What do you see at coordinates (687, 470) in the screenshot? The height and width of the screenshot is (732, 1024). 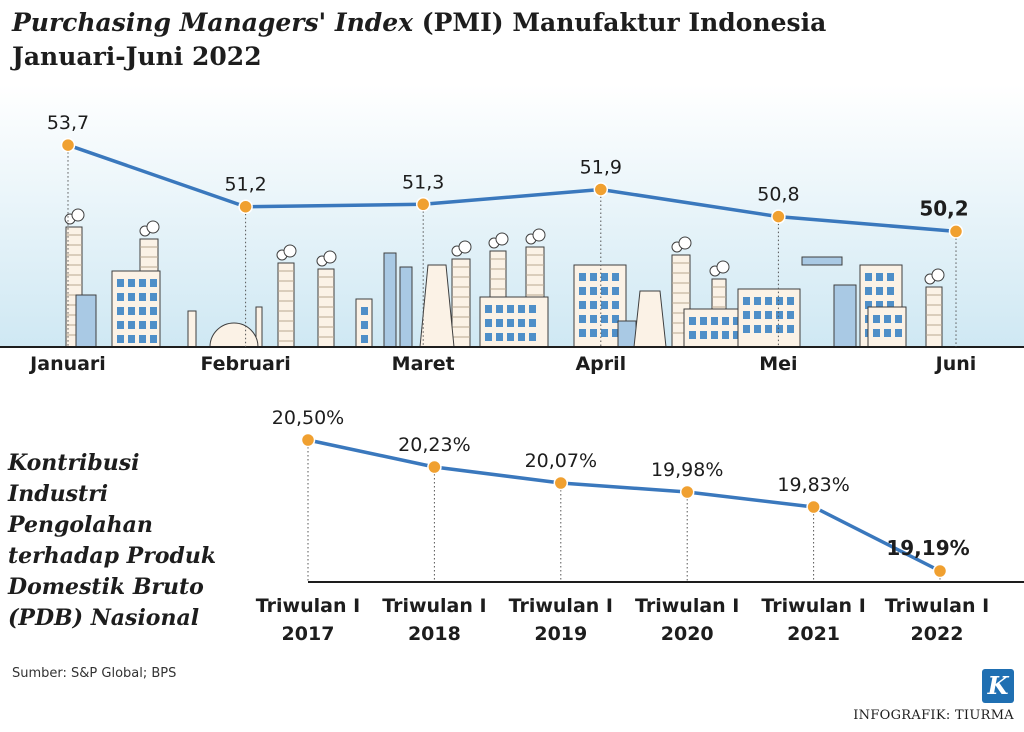 I see `value-label: 19,98%` at bounding box center [687, 470].